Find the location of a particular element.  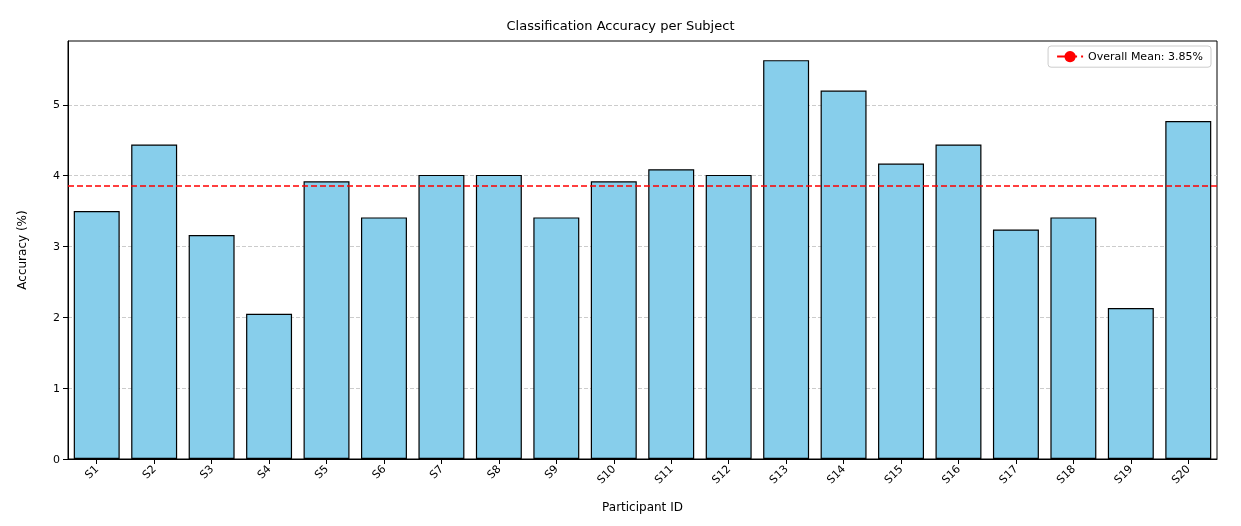

x-tick-label: S4 is located at coordinates (264, 472).